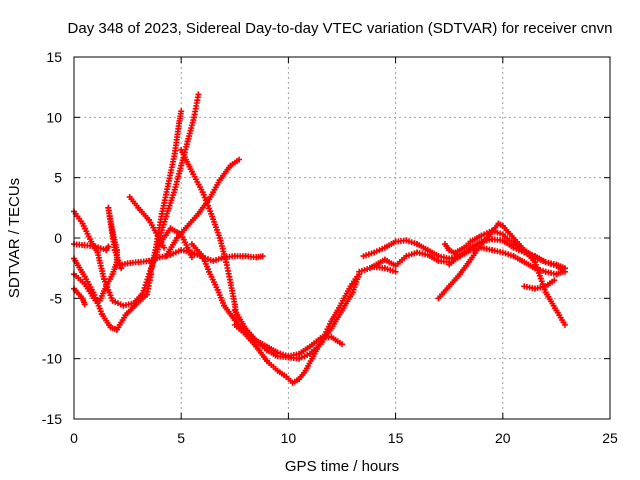 The height and width of the screenshot is (480, 640). What do you see at coordinates (396, 438) in the screenshot?
I see `x-tick-label: 15` at bounding box center [396, 438].